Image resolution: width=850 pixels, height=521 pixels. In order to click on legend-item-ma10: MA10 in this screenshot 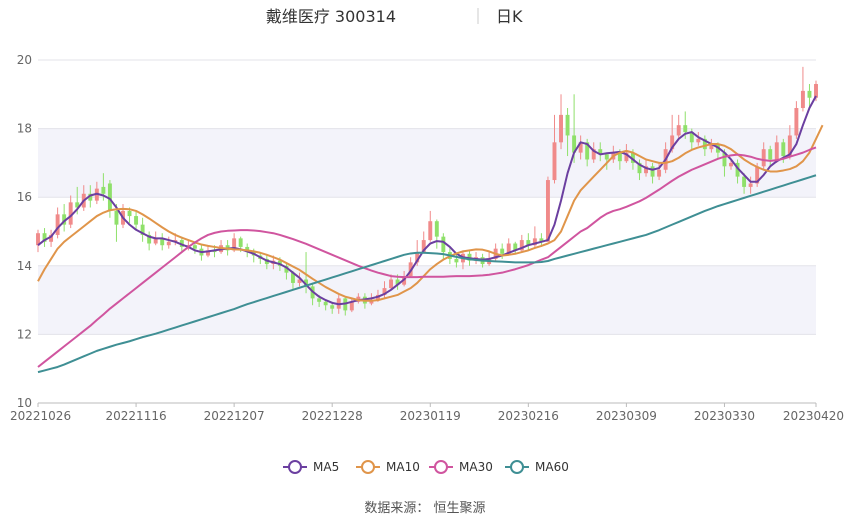, I will do `click(388, 467)`.